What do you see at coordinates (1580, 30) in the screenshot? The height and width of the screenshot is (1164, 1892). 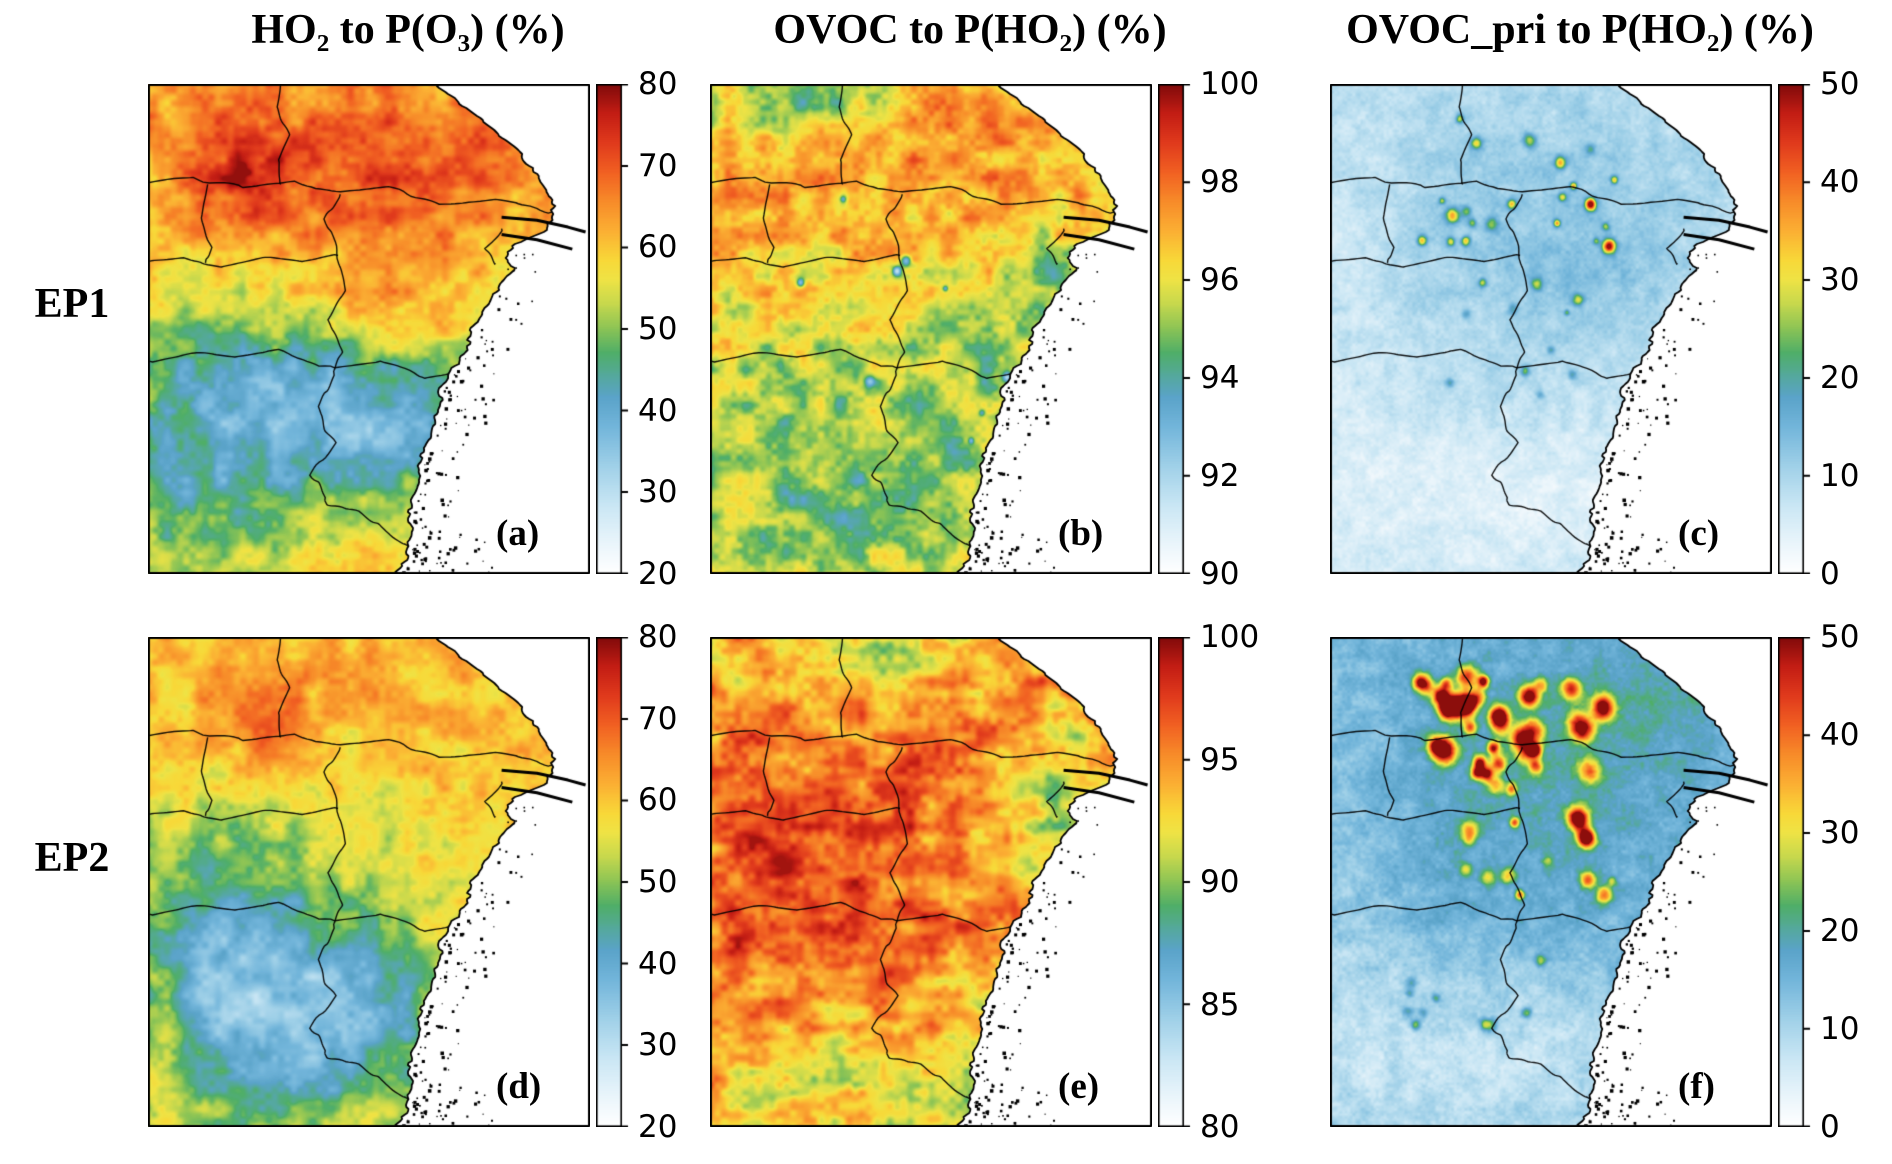 I see `column-title-ovocpri-pho2: OVOC_pri to P(HO₂) (%)` at bounding box center [1580, 30].